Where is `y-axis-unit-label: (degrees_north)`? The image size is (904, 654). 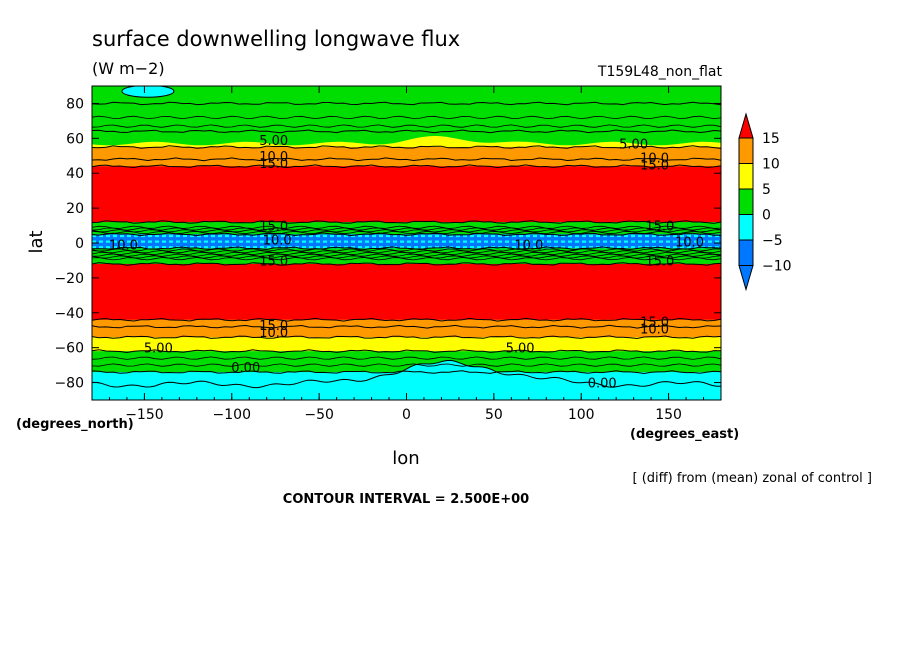 y-axis-unit-label: (degrees_north) is located at coordinates (75, 424).